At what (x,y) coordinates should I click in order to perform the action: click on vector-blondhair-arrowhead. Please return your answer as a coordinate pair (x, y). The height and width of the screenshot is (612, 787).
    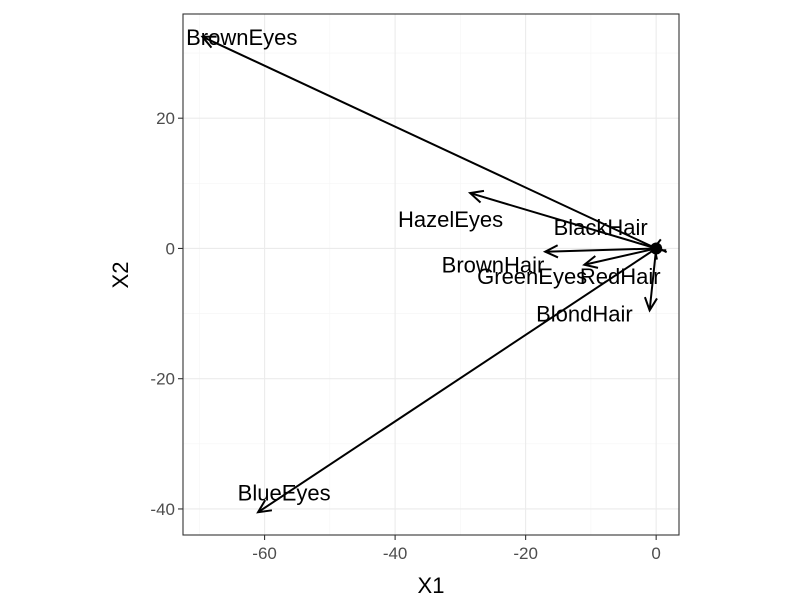
    Looking at the image, I should click on (650, 304).